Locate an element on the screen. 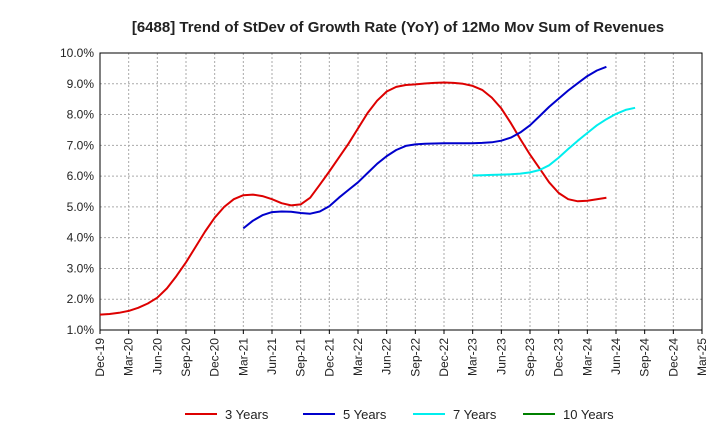 This screenshot has height=445, width=720. x-tick-label: Mar-24 is located at coordinates (587, 357).